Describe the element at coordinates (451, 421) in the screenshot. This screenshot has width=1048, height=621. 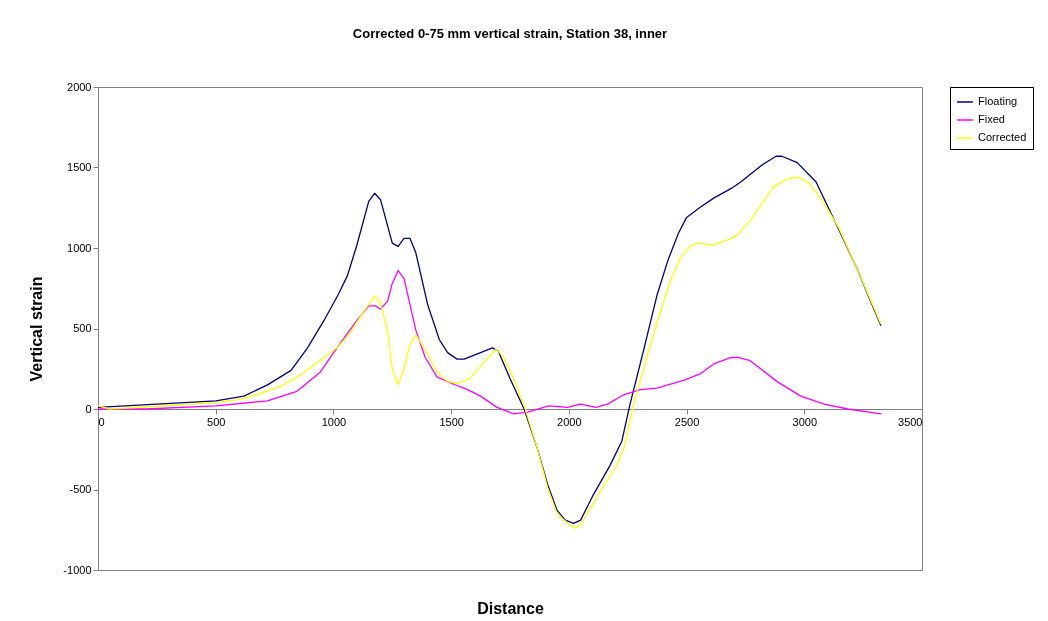
I see `x-tick-label: 1500` at that location.